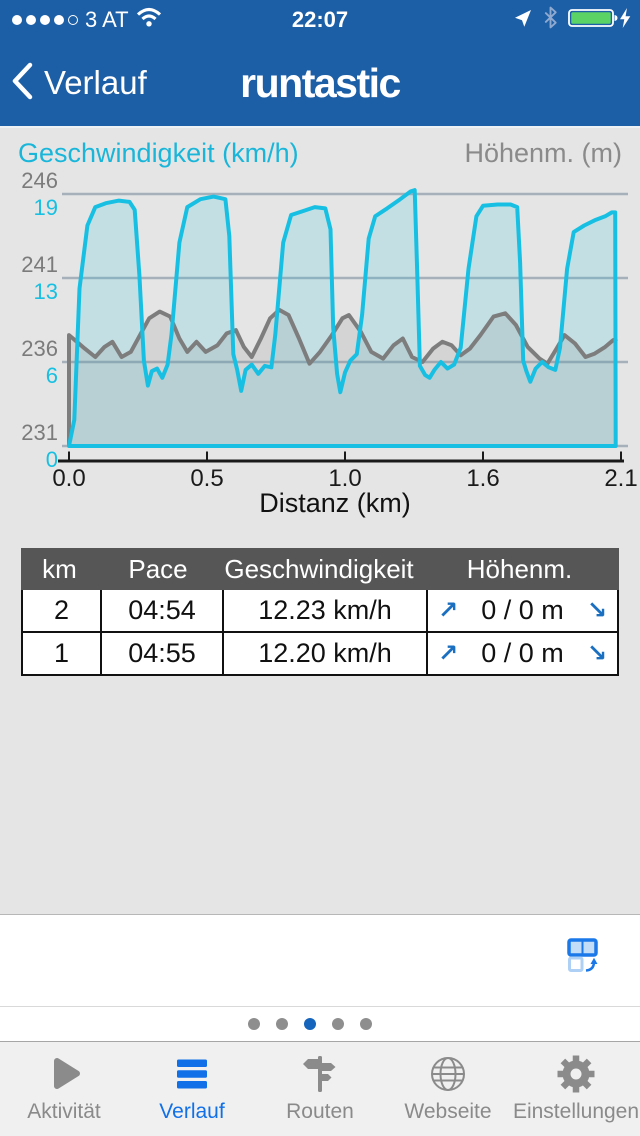 Image resolution: width=640 pixels, height=1136 pixels. What do you see at coordinates (625, 17) in the screenshot?
I see `charging-bolt-icon` at bounding box center [625, 17].